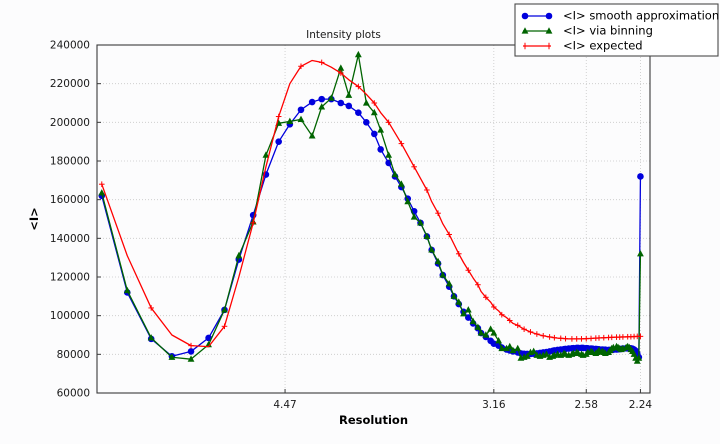  What do you see at coordinates (70, 162) in the screenshot?
I see `y-tick-label: 180000` at bounding box center [70, 162].